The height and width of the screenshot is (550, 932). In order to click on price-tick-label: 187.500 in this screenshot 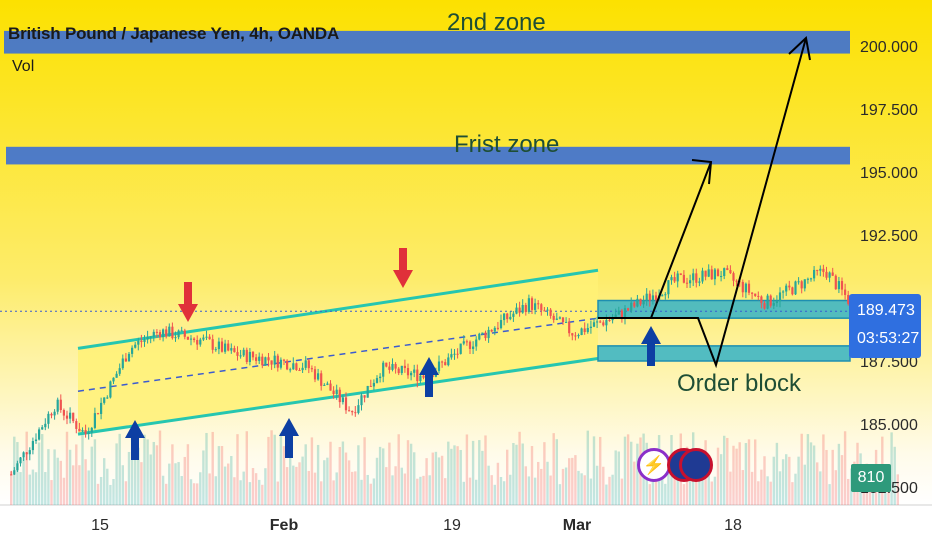, I will do `click(889, 362)`.